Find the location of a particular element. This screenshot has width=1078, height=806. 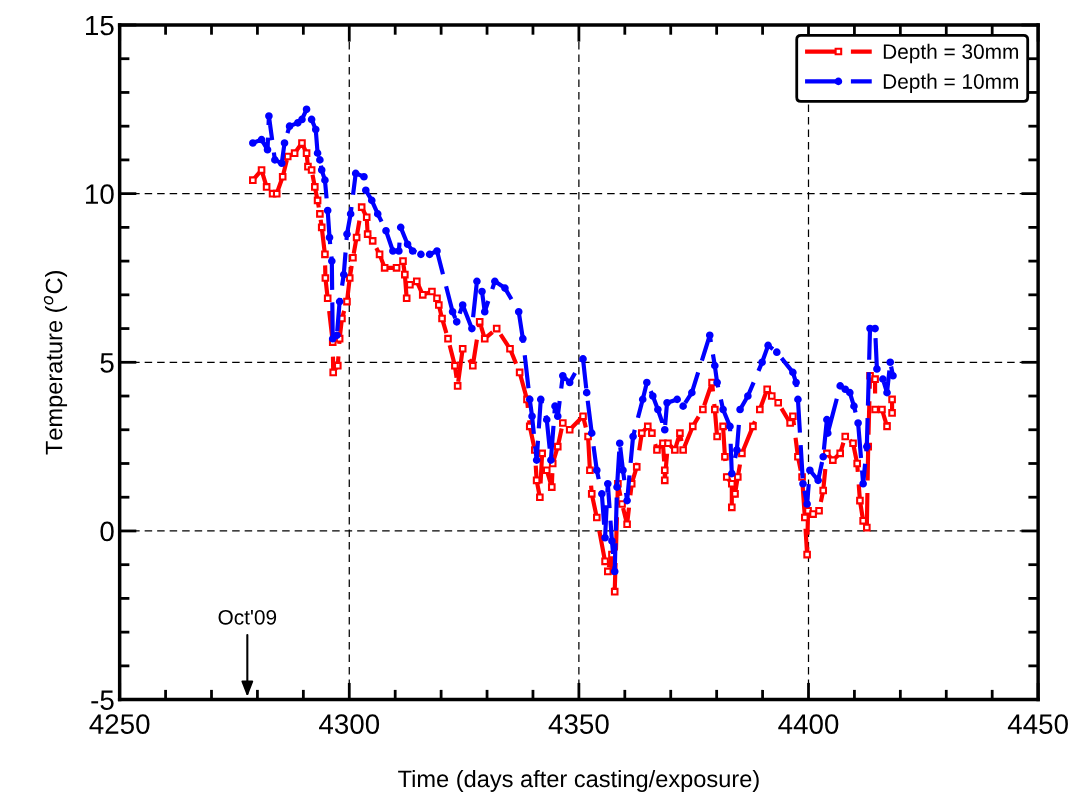

annotation: Oct'09 is located at coordinates (247, 617).